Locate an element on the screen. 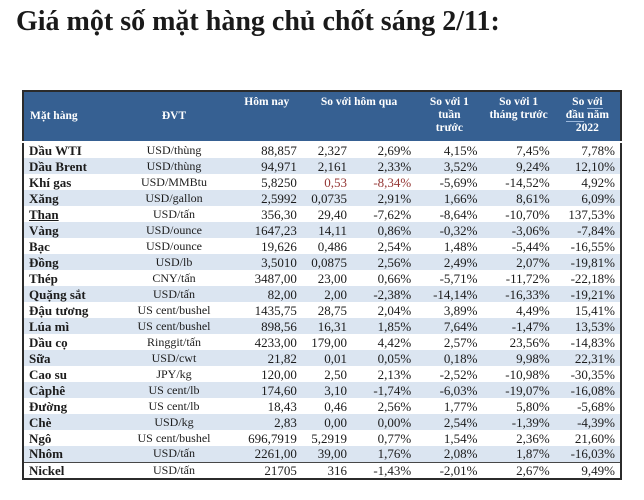  cell-change: 39,00 is located at coordinates (332, 454).